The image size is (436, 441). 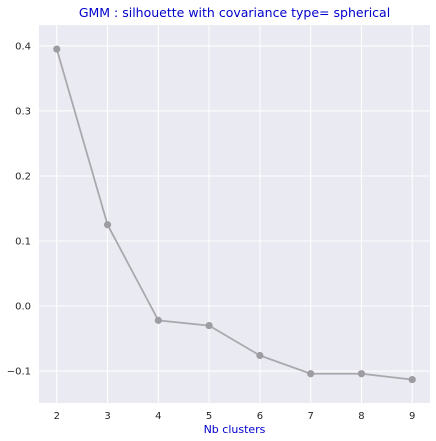 I want to click on y-tick-labels: 0.4 0.3 0.2 0.1 0.0 −0.1, so click(x=19, y=209).